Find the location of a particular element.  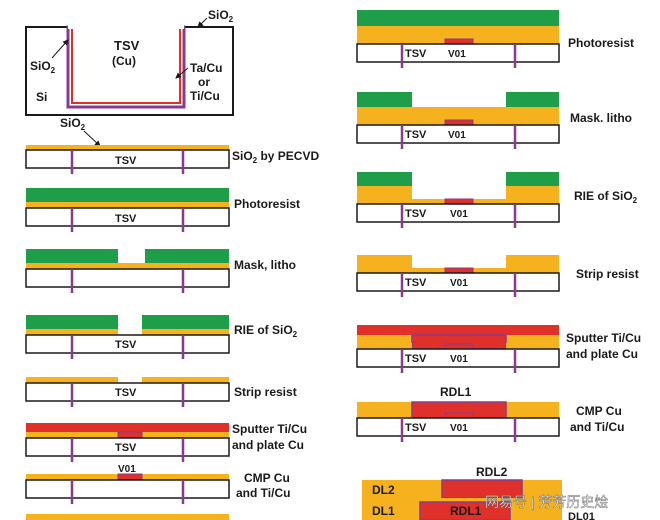

step-sio2-pecvd: TSV SiO2 by PECVD is located at coordinates (172, 159).